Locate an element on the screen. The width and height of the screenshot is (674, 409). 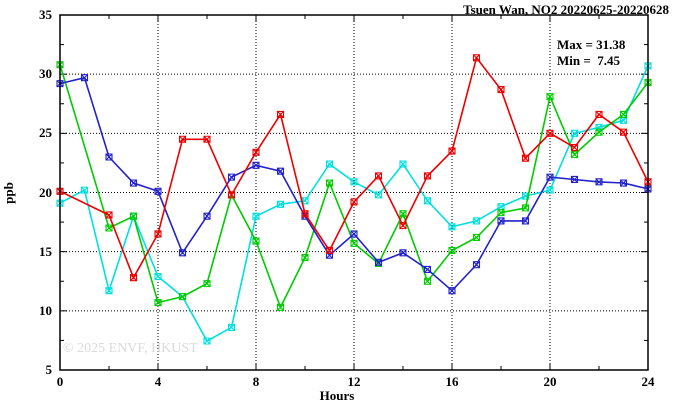
x-tick-label-20: 20 is located at coordinates (550, 381).